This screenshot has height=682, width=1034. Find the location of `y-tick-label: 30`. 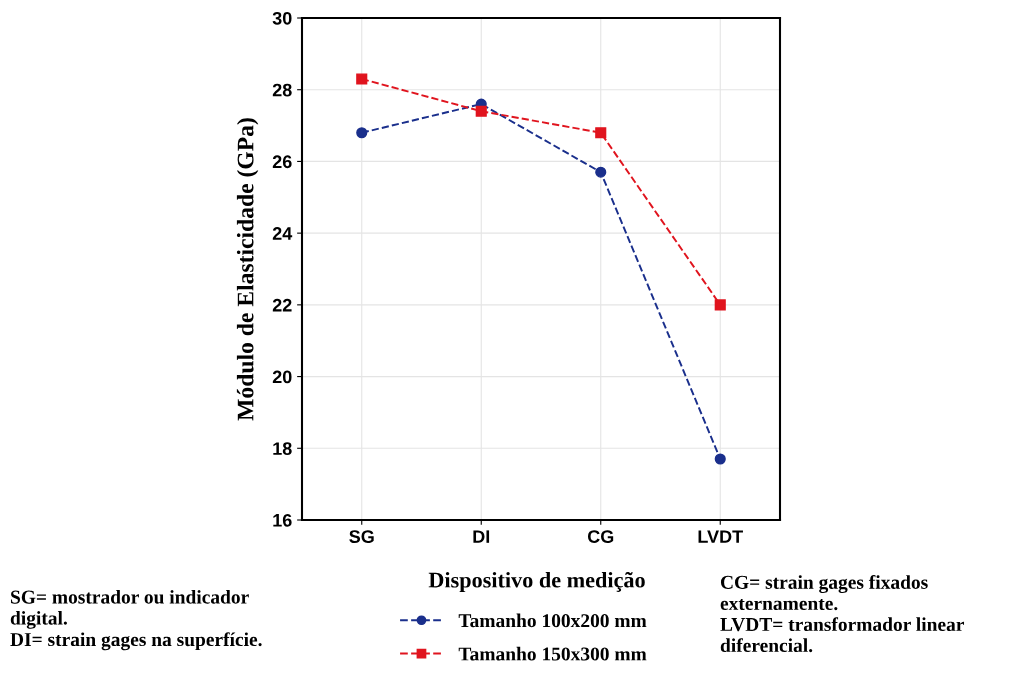

y-tick-label: 30 is located at coordinates (282, 18).